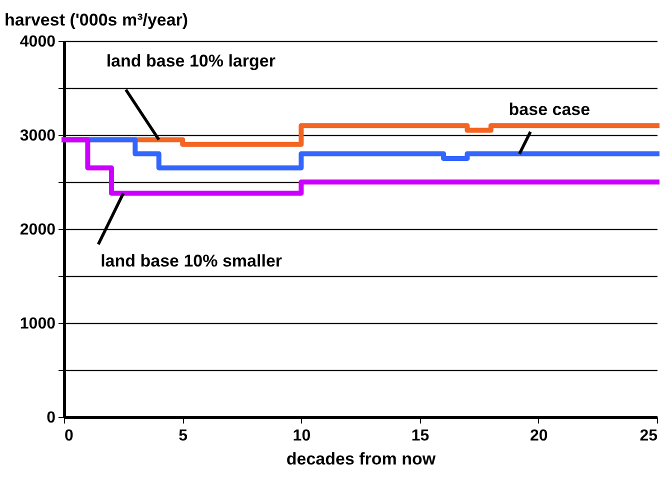 This screenshot has width=670, height=489. Describe the element at coordinates (38, 324) in the screenshot. I see `y-tick-label: 1000` at that location.